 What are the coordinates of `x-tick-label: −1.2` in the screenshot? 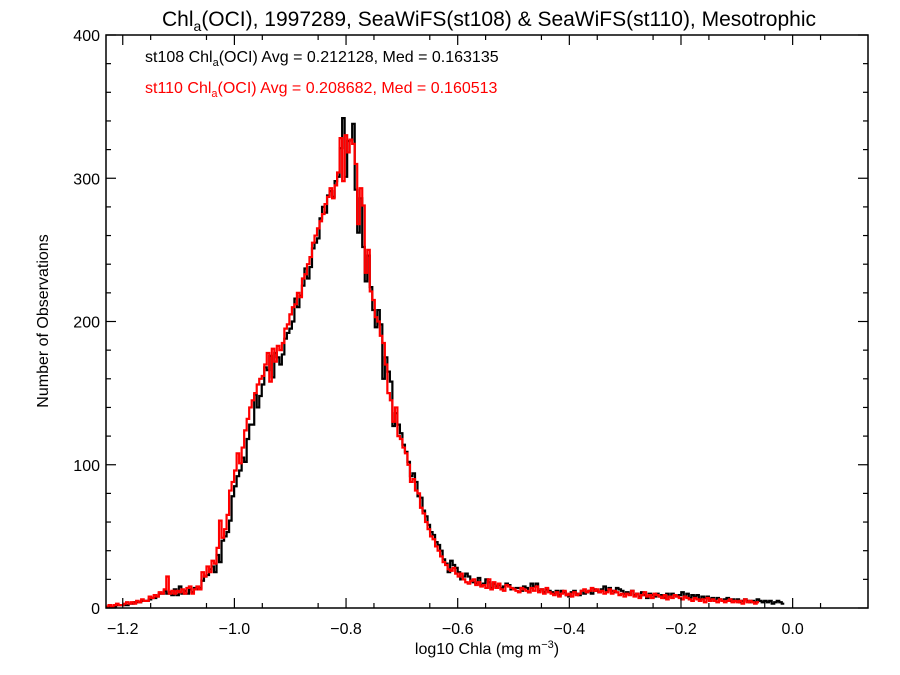 It's located at (123, 629).